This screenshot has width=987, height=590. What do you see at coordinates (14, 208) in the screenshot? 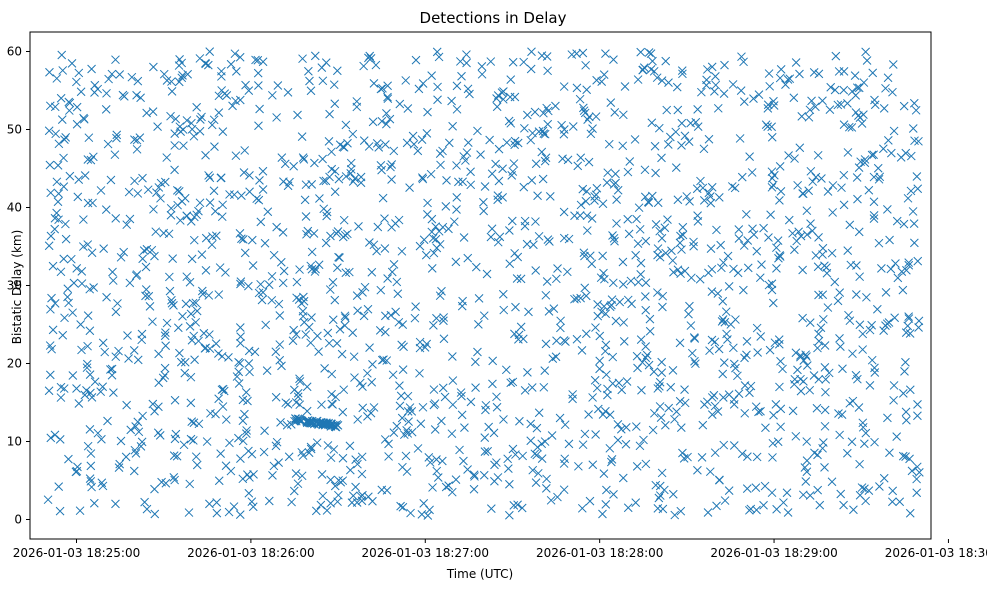
I see `y-tick-label: 40` at bounding box center [14, 208].